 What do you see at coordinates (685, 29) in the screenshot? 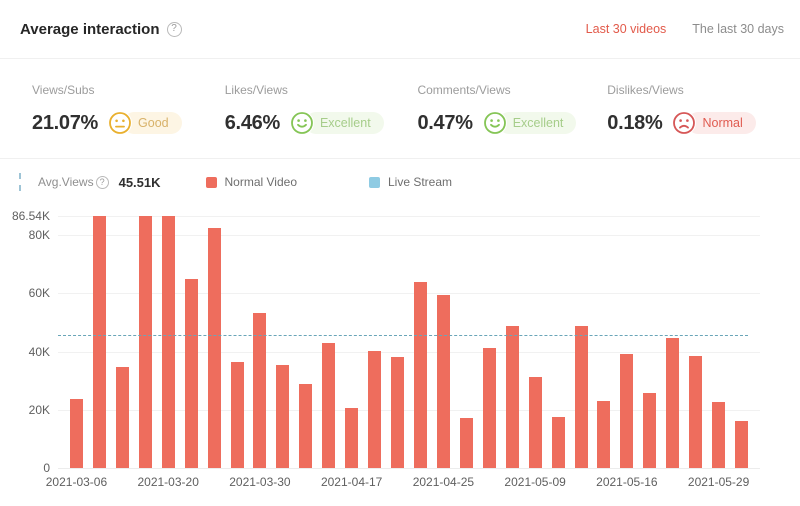
I see `range-tabs: Last 30 videos The last 30 days` at bounding box center [685, 29].